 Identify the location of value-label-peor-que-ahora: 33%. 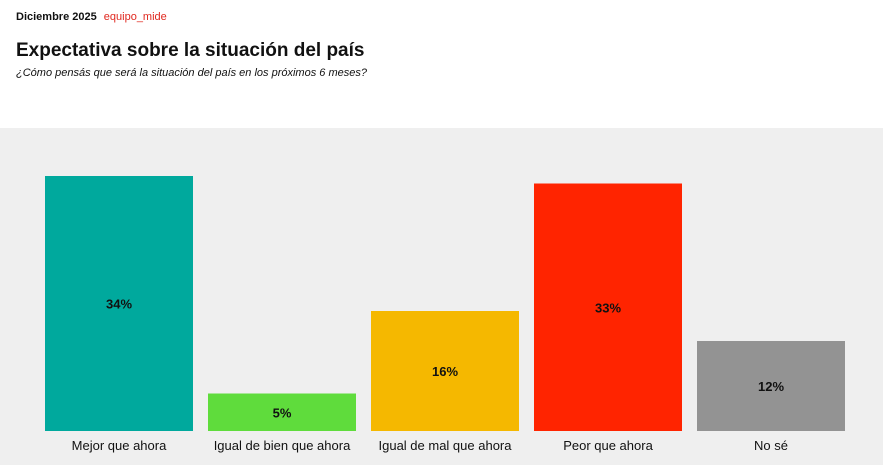
(608, 307).